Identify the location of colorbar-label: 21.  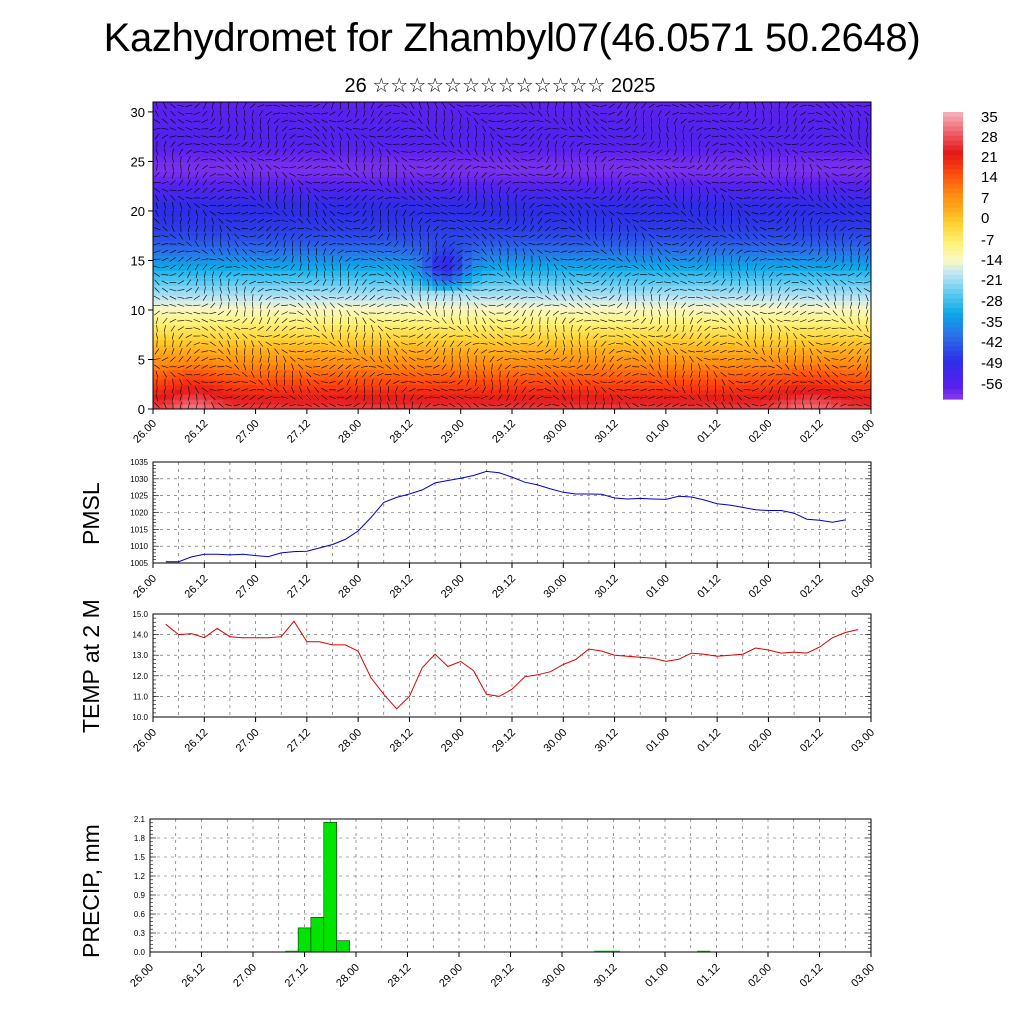
(989, 157).